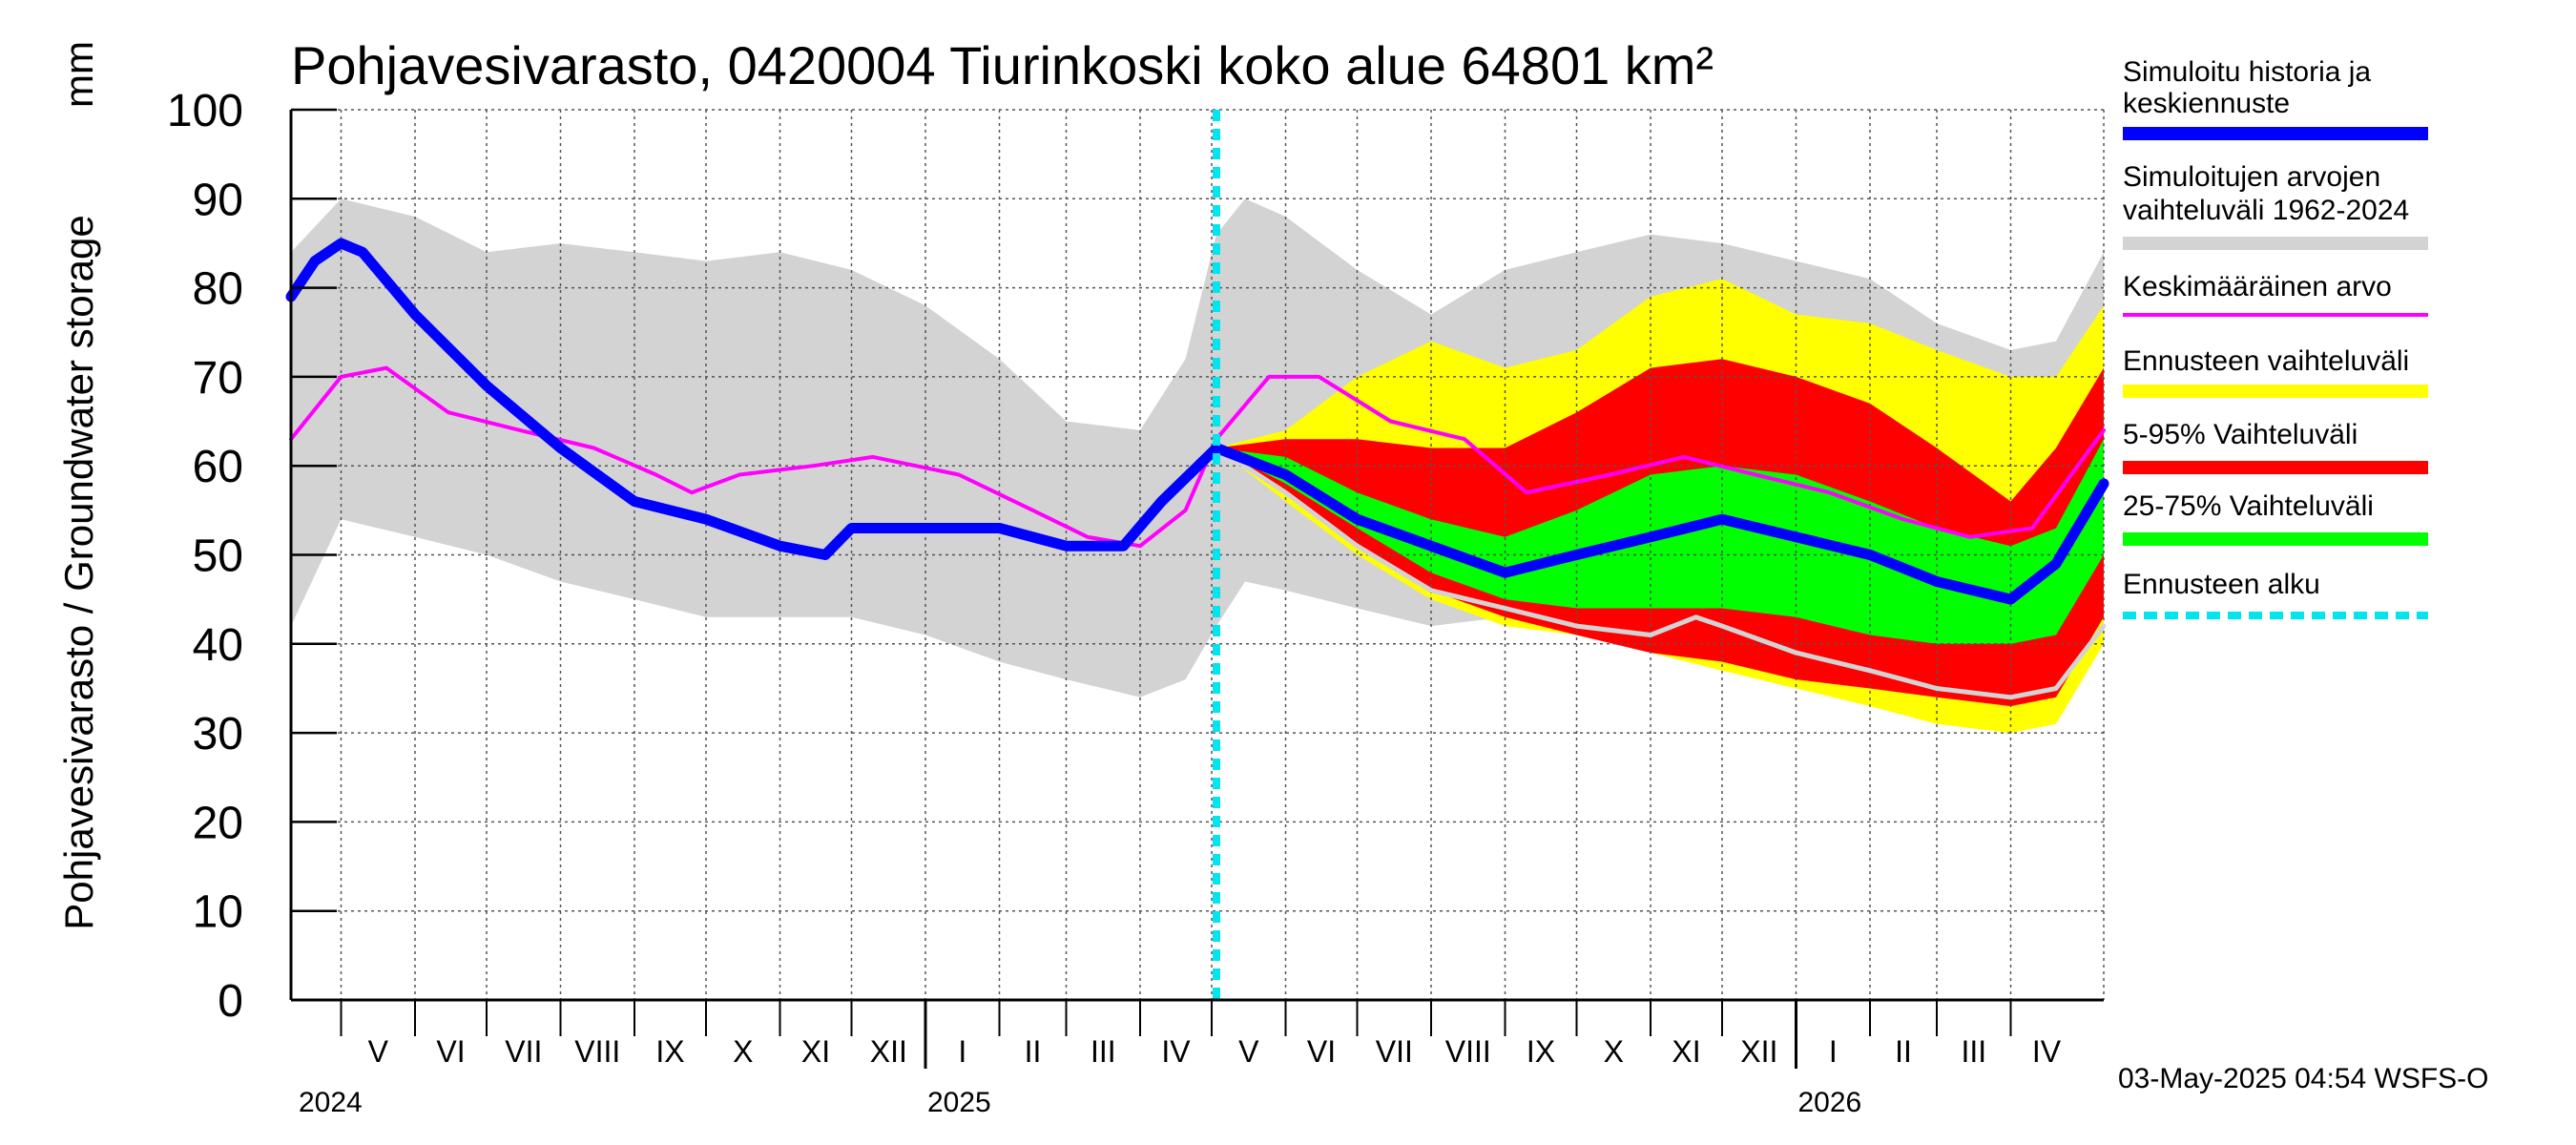  What do you see at coordinates (2047, 1051) in the screenshot?
I see `x-month-label-23: IV` at bounding box center [2047, 1051].